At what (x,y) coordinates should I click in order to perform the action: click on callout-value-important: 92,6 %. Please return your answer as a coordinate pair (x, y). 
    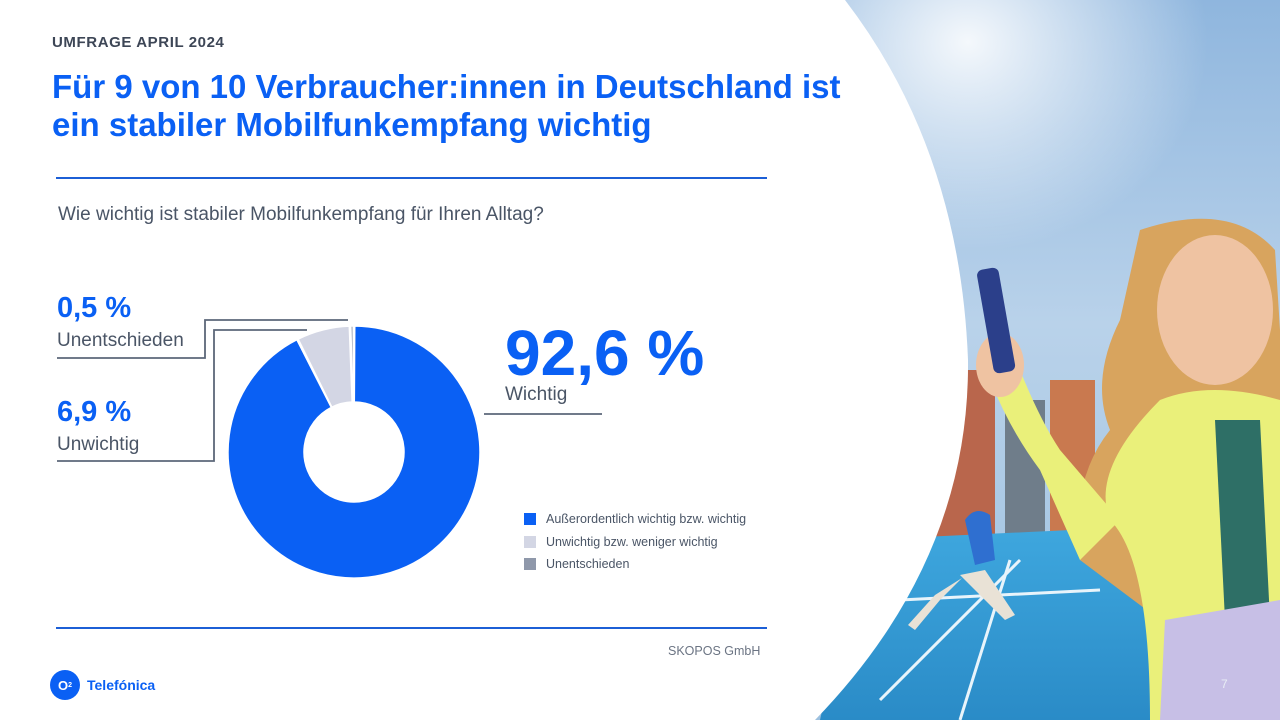
    Looking at the image, I should click on (605, 353).